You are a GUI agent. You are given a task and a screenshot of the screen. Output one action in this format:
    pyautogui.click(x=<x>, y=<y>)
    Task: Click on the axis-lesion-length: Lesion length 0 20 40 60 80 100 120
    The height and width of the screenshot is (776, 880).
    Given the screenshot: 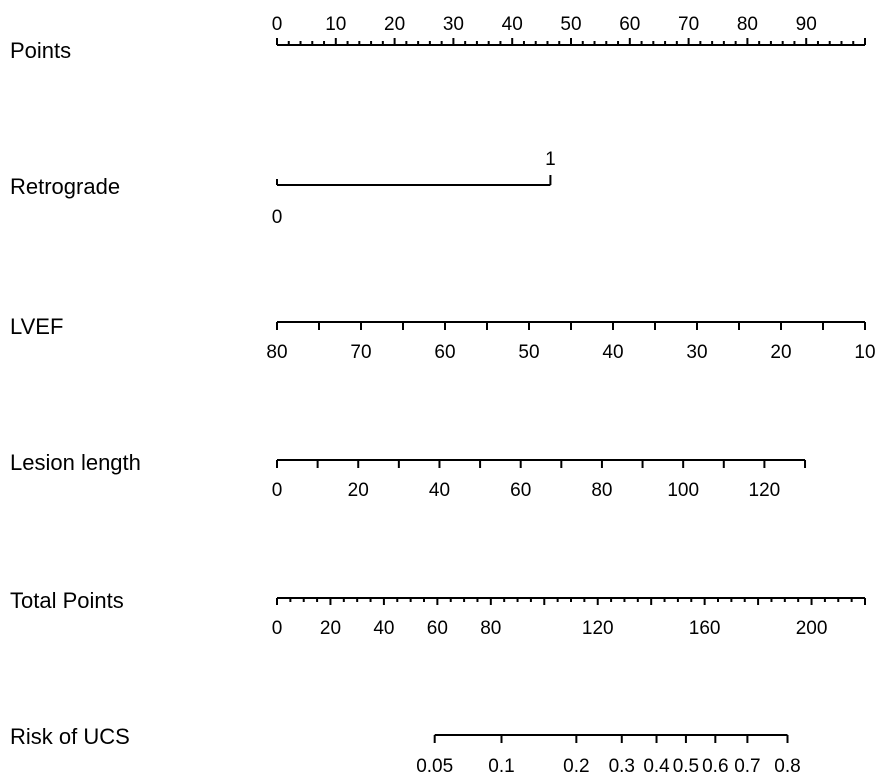 What is the action you would take?
    pyautogui.click(x=408, y=475)
    